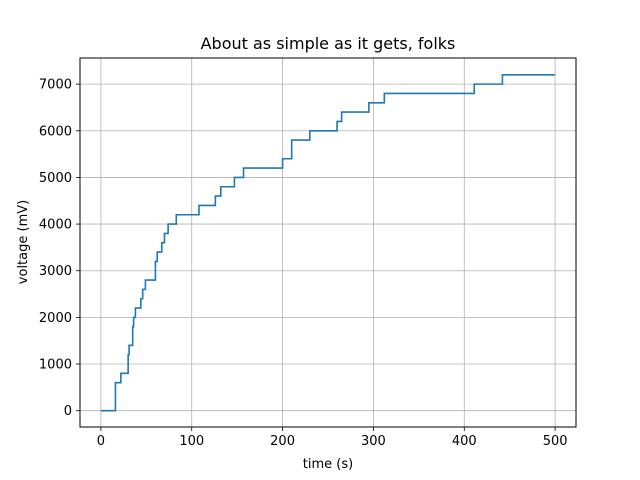 The image size is (640, 480). Describe the element at coordinates (328, 464) in the screenshot. I see `x-axis-label: time (s)` at that location.